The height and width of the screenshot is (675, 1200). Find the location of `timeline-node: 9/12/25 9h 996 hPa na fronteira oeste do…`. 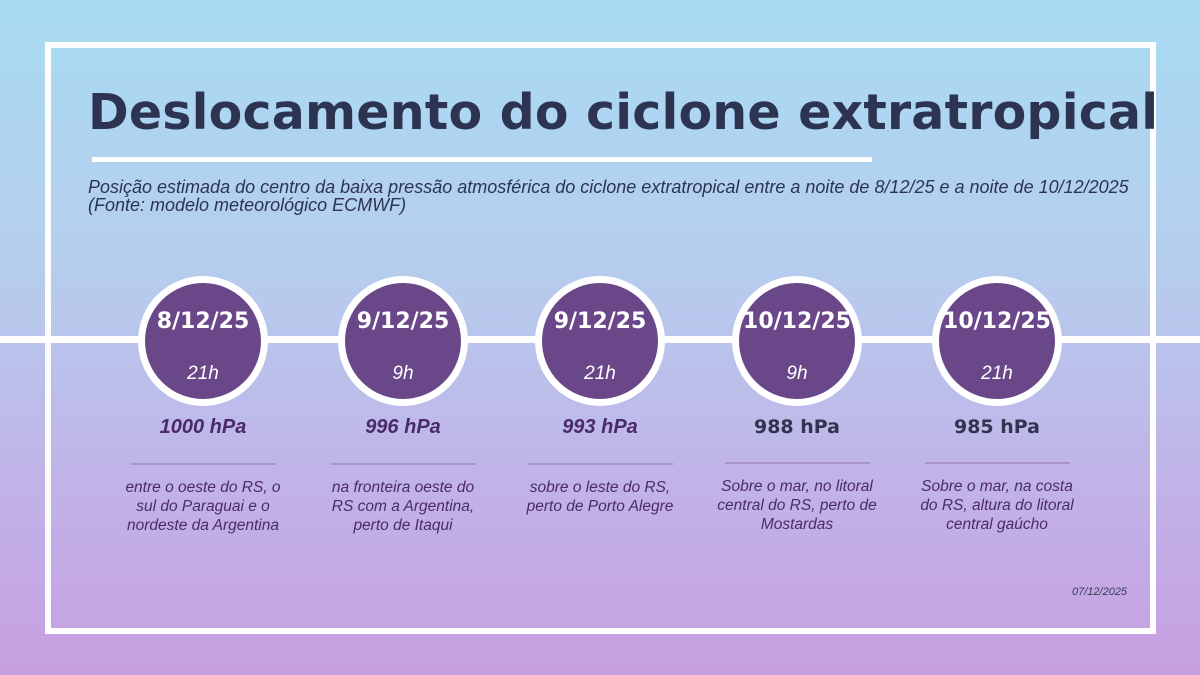

timeline-node: 9/12/25 9h 996 hPa na fronteira oeste do… is located at coordinates (403, 405).